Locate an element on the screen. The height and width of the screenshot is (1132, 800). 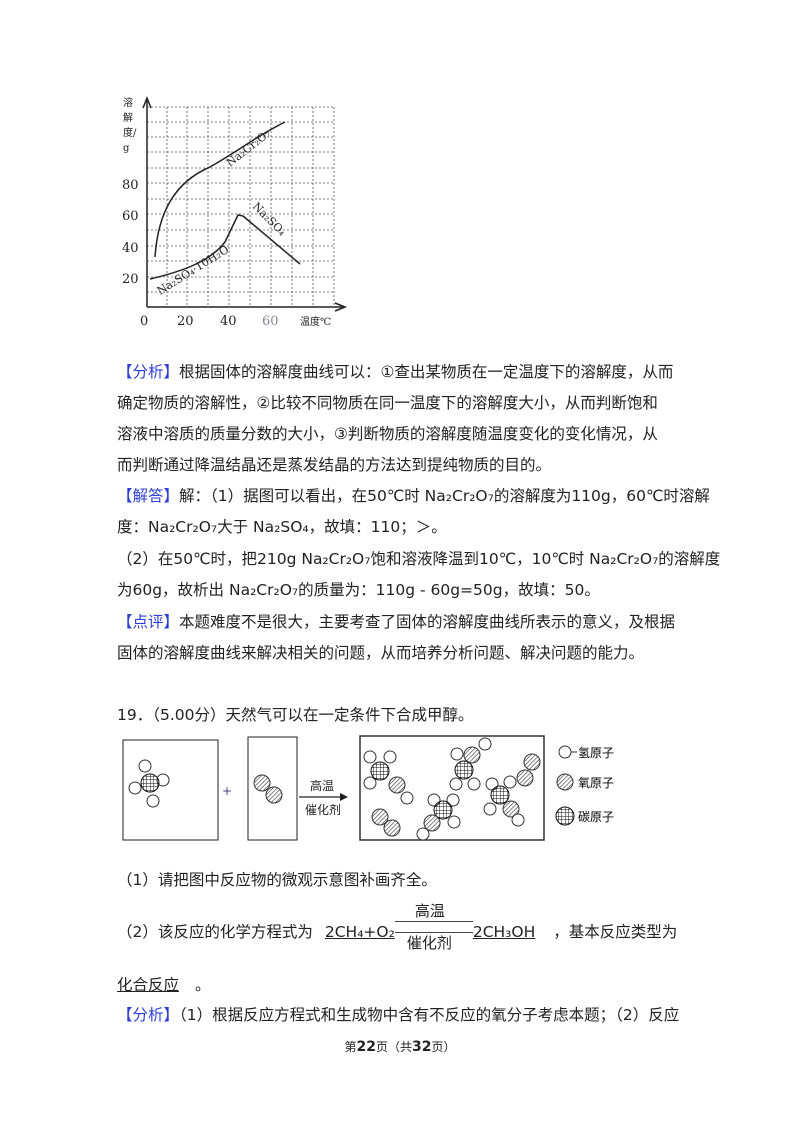
ytick: 20 is located at coordinates (130, 279).